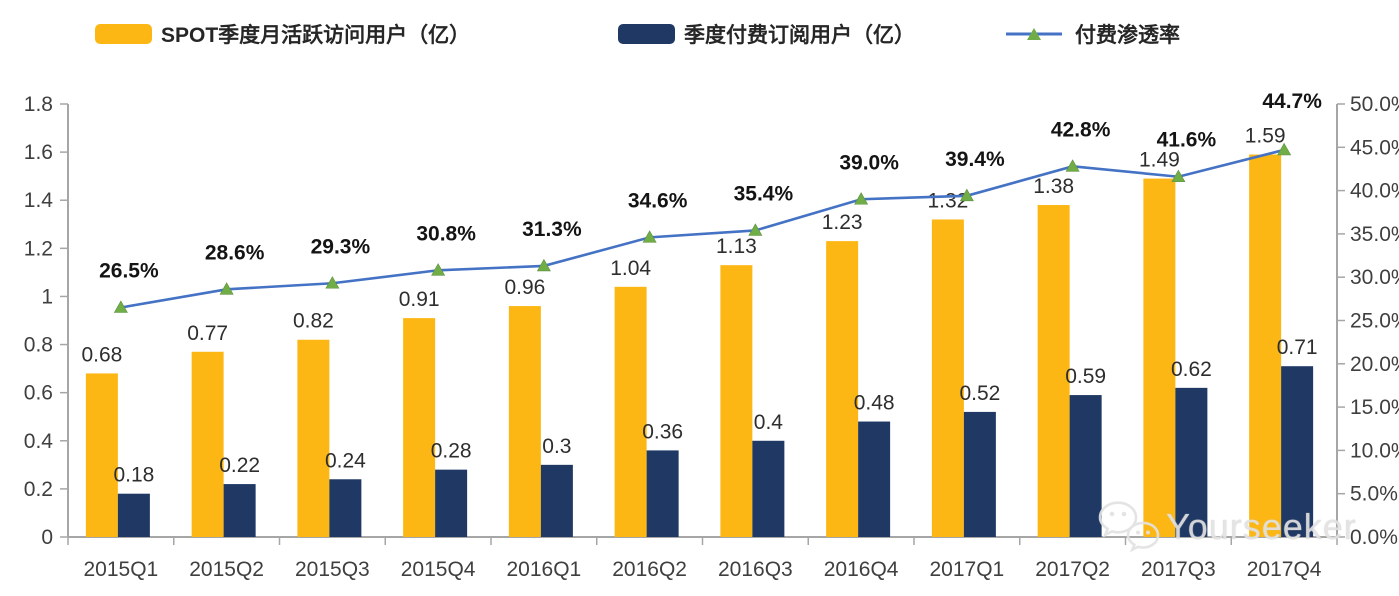 The image size is (1399, 596). What do you see at coordinates (524, 287) in the screenshot?
I see `mau-value-label-2016Q1: 0.96` at bounding box center [524, 287].